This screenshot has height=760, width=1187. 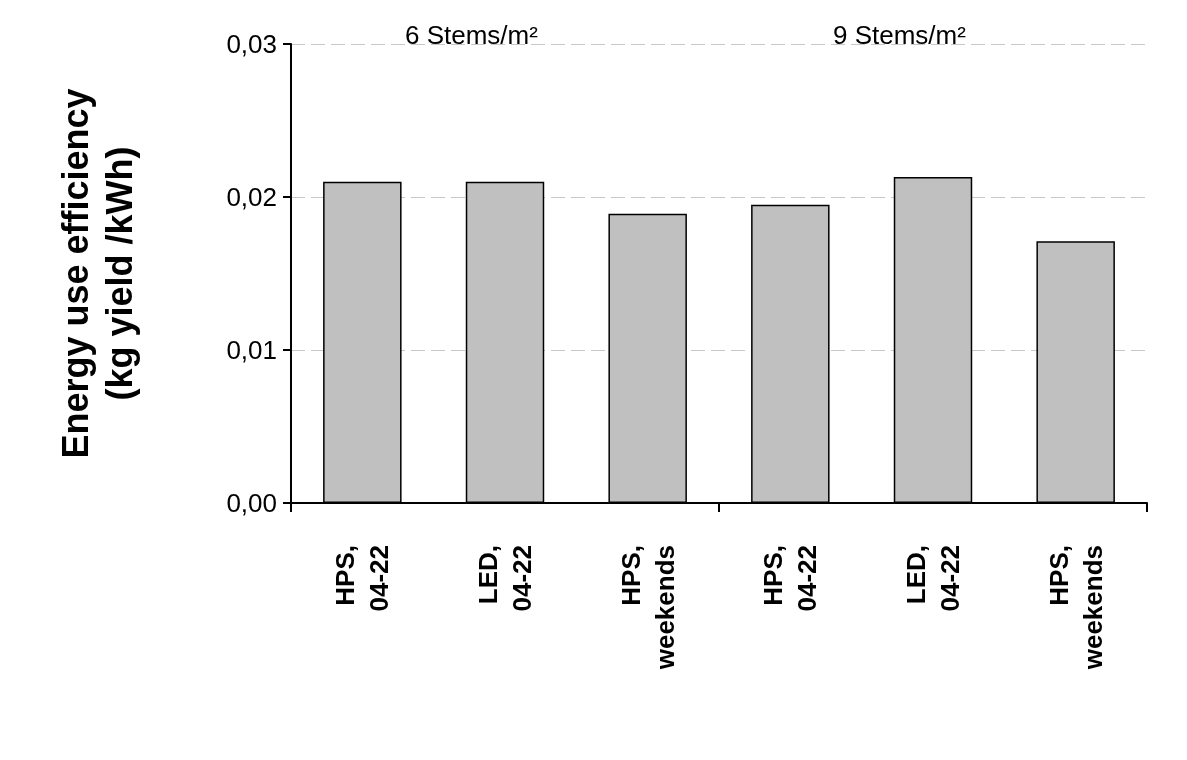 What do you see at coordinates (251, 197) in the screenshot?
I see `y-tick-label: 0,02` at bounding box center [251, 197].